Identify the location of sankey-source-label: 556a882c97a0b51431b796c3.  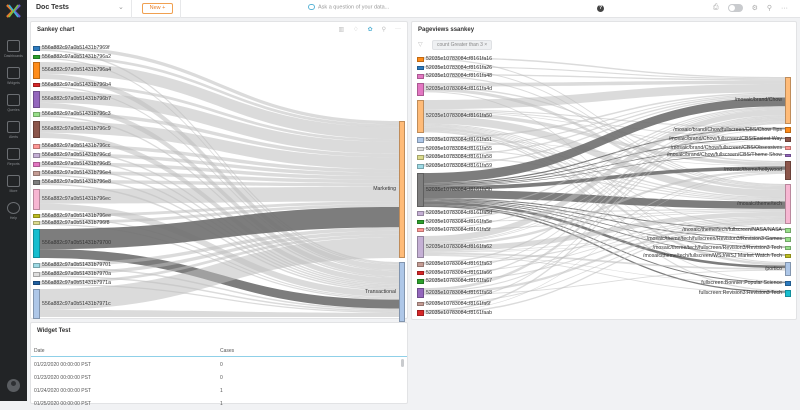
(76, 114).